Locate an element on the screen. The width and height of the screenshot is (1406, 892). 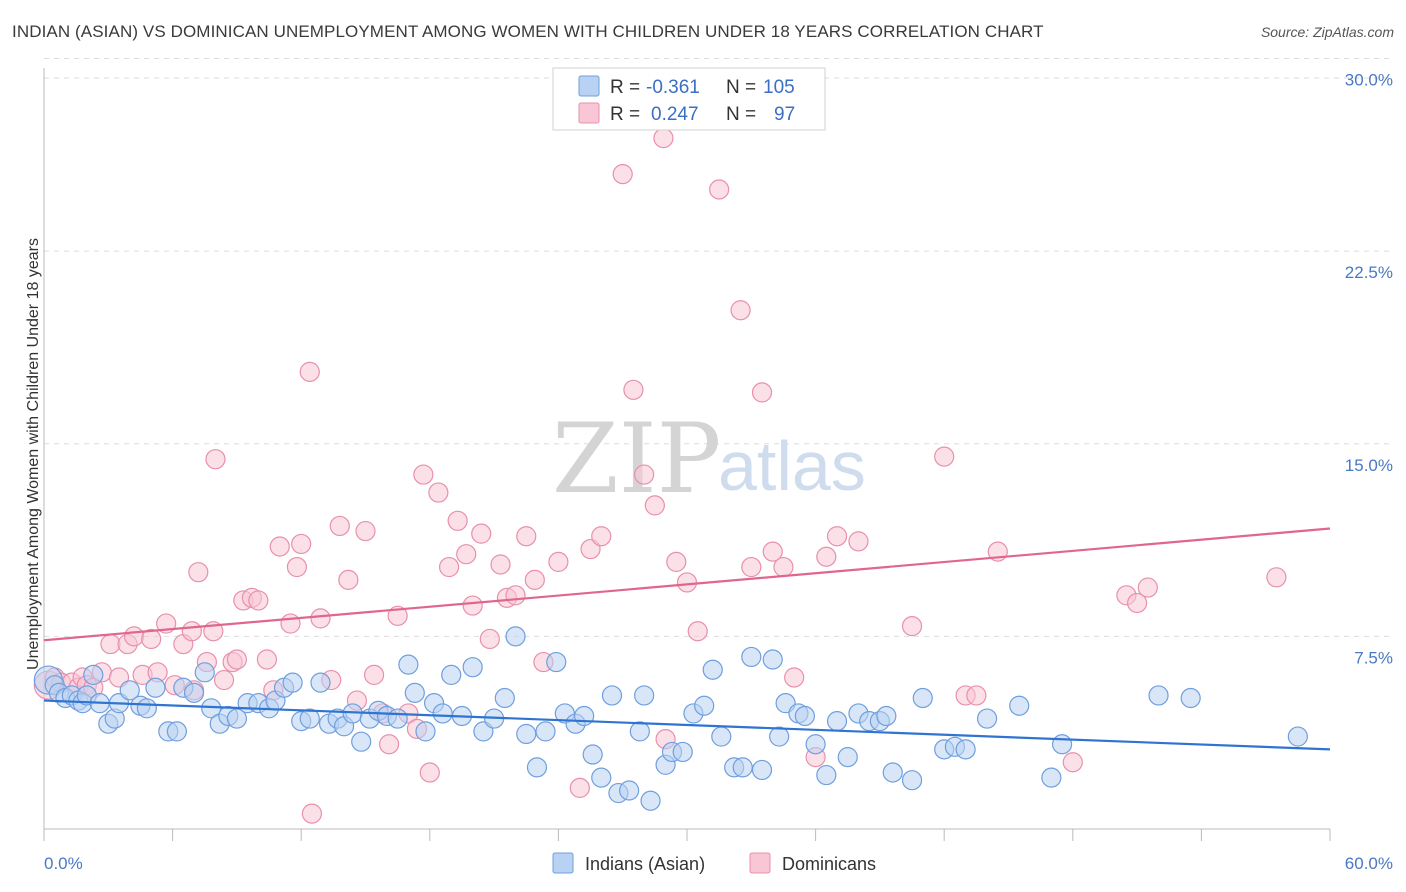
y-tick-label: 30.0% is located at coordinates (1369, 80).